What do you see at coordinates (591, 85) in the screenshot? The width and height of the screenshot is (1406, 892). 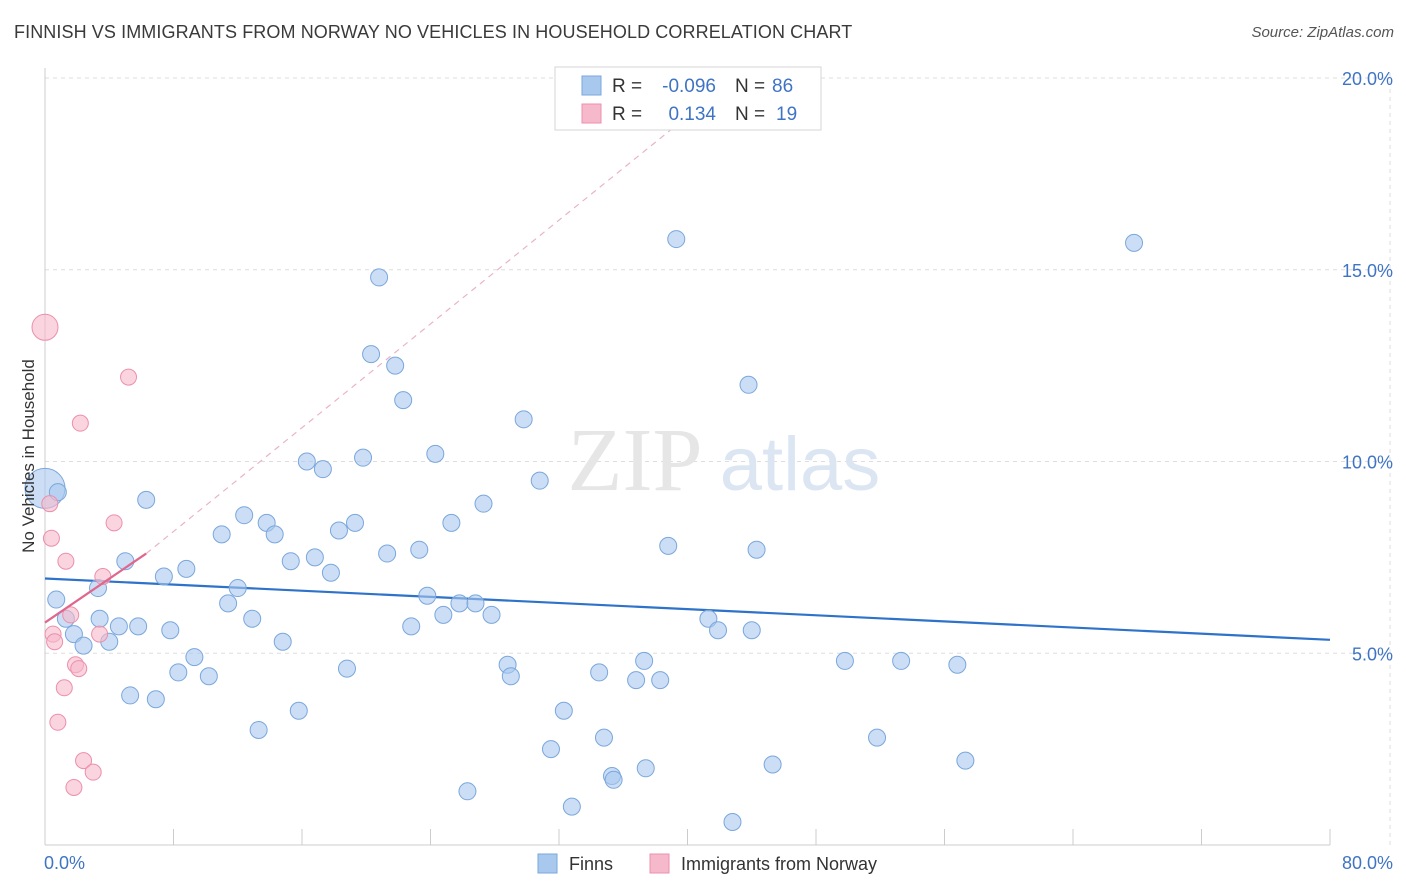 I see `stats-legend-swatch-finns` at bounding box center [591, 85].